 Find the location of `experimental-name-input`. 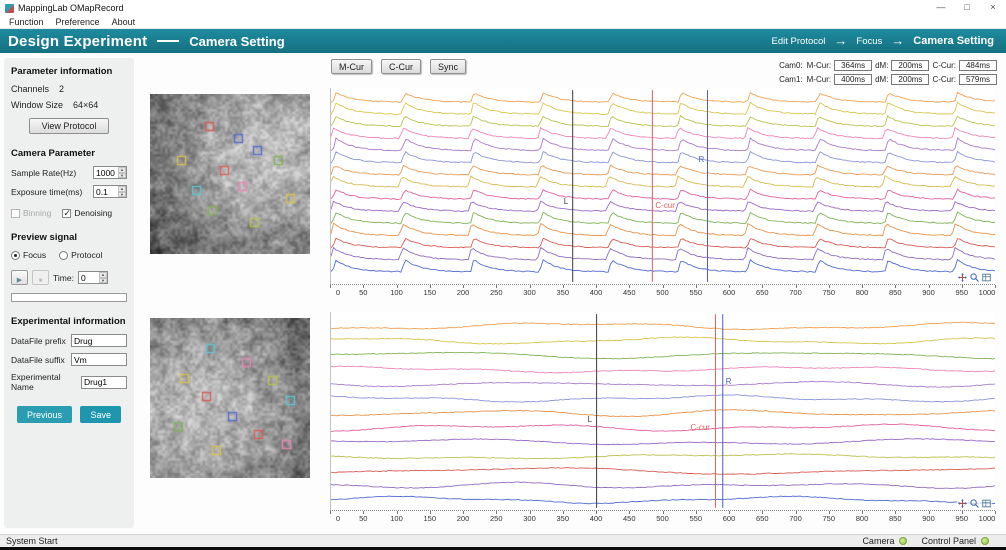

experimental-name-input is located at coordinates (104, 382).